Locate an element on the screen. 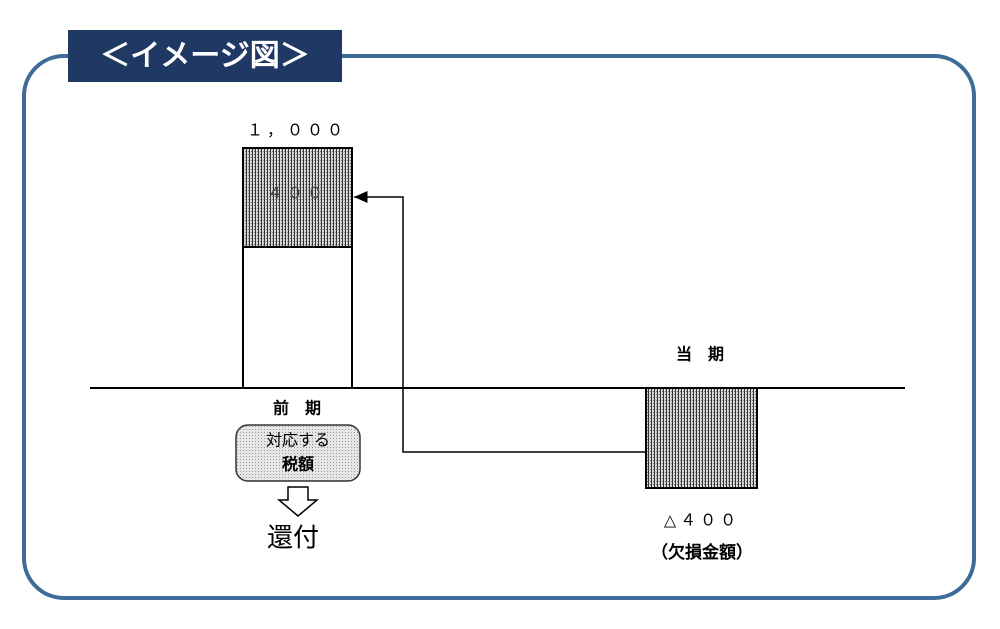 Image resolution: width=1000 pixels, height=629 pixels. tax-box is located at coordinates (298, 453).